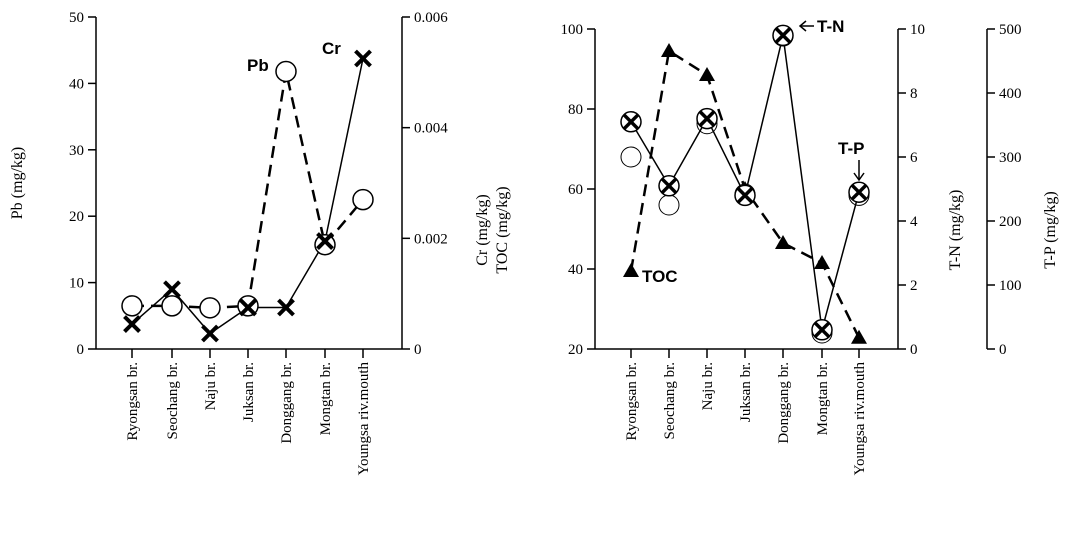 This screenshot has width=1073, height=534. What do you see at coordinates (575, 270) in the screenshot?
I see `chart2-toc-axis-tick-label: 40` at bounding box center [575, 270].